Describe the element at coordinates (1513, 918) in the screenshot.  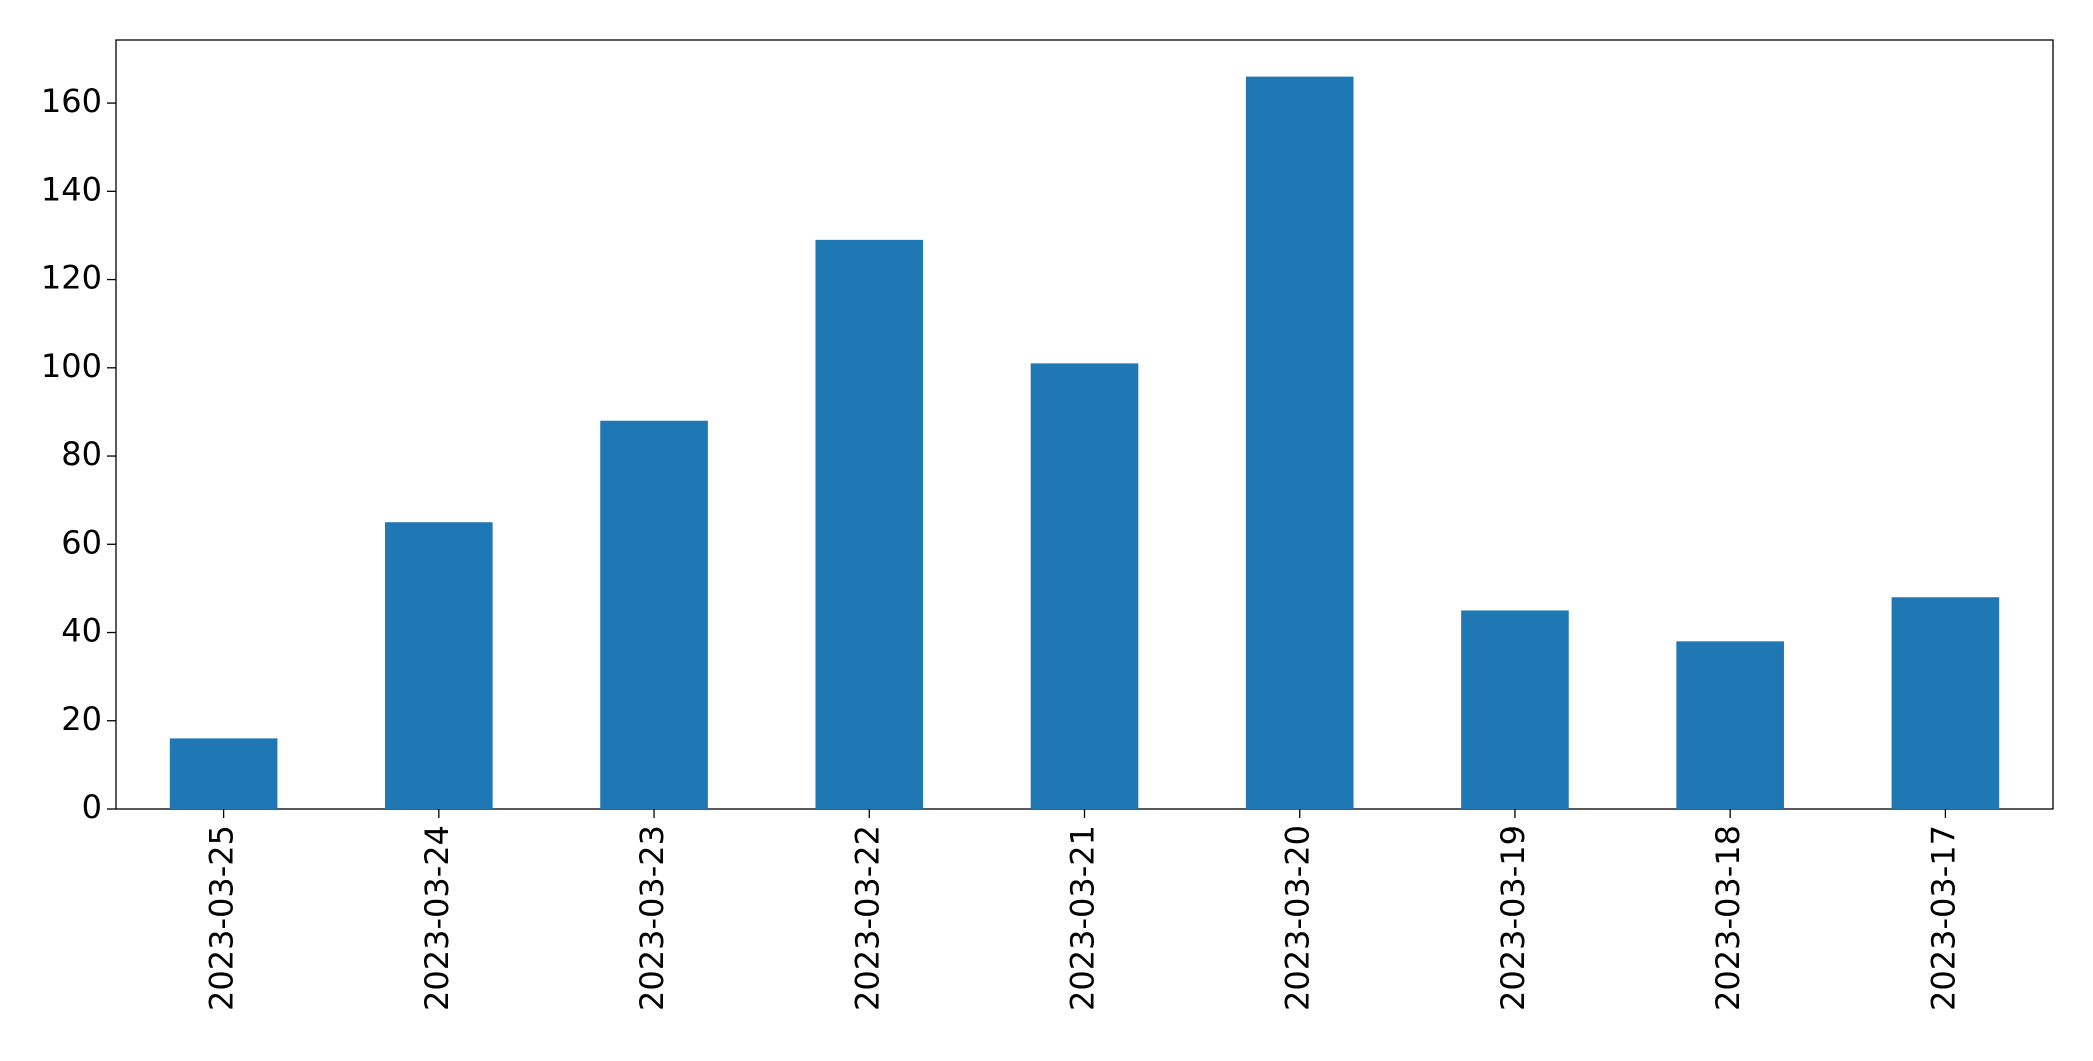
I see `x-tick-label: 2023-03-19` at that location.